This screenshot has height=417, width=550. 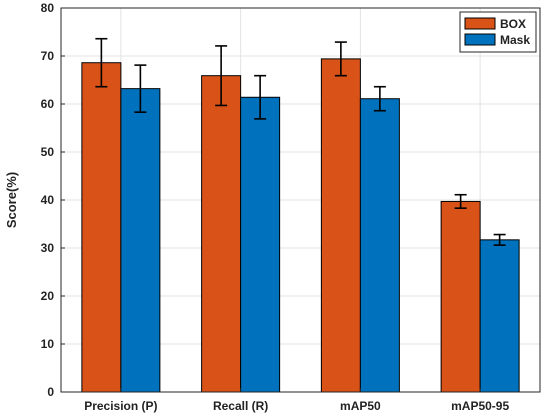 What do you see at coordinates (240, 406) in the screenshot?
I see `x-tick-label: Recall (R)` at bounding box center [240, 406].